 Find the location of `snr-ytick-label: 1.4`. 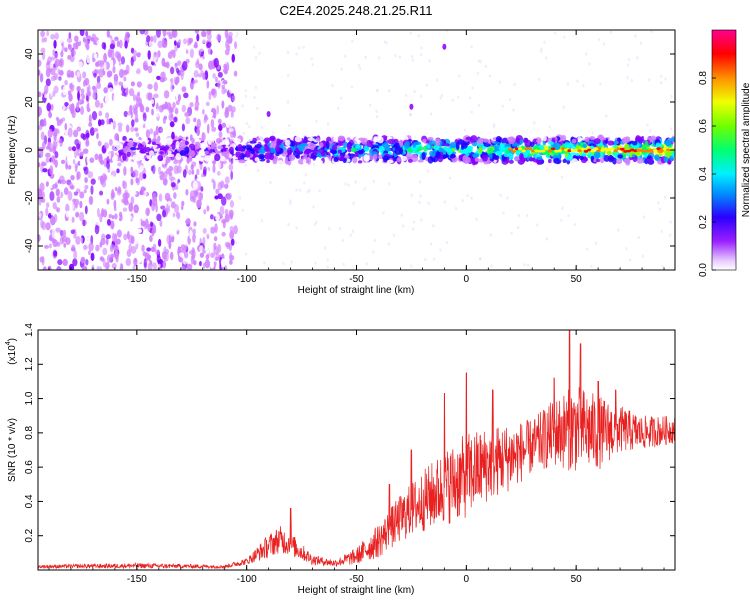

snr-ytick-label: 1.4 is located at coordinates (29, 330).